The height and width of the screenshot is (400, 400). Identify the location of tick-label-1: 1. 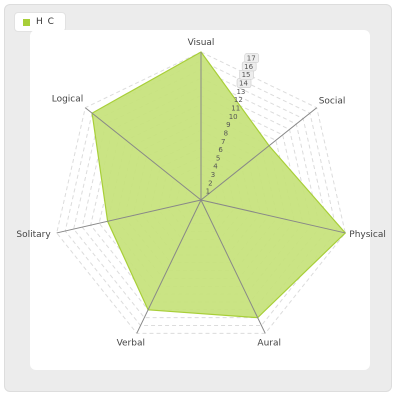
(208, 192).